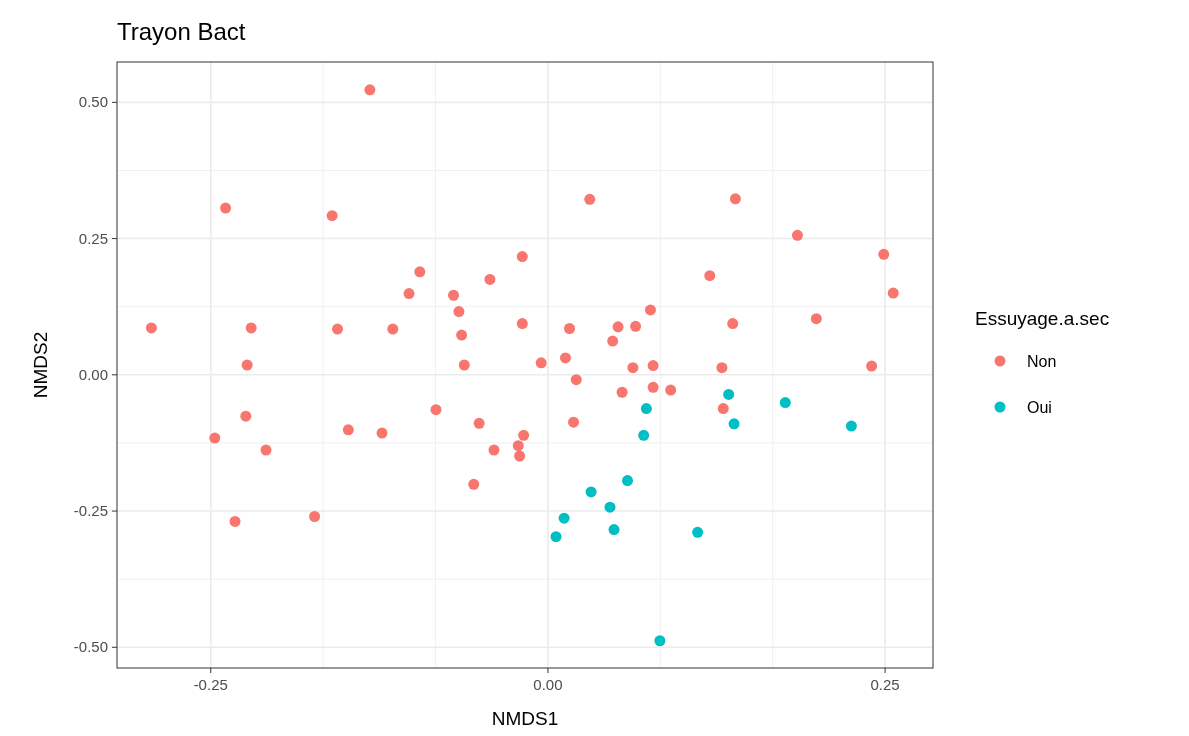  Describe the element at coordinates (90, 511) in the screenshot. I see `y-tick-label: -0.25` at that location.